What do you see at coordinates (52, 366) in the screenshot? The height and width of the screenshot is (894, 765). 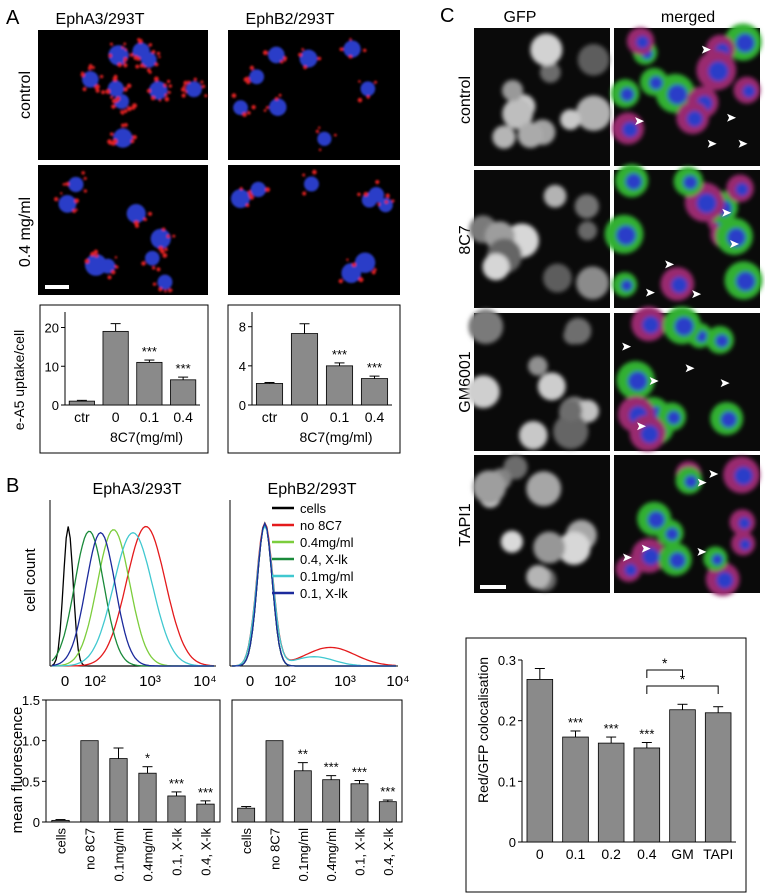 I see `y-tick-label: 10` at bounding box center [52, 366].